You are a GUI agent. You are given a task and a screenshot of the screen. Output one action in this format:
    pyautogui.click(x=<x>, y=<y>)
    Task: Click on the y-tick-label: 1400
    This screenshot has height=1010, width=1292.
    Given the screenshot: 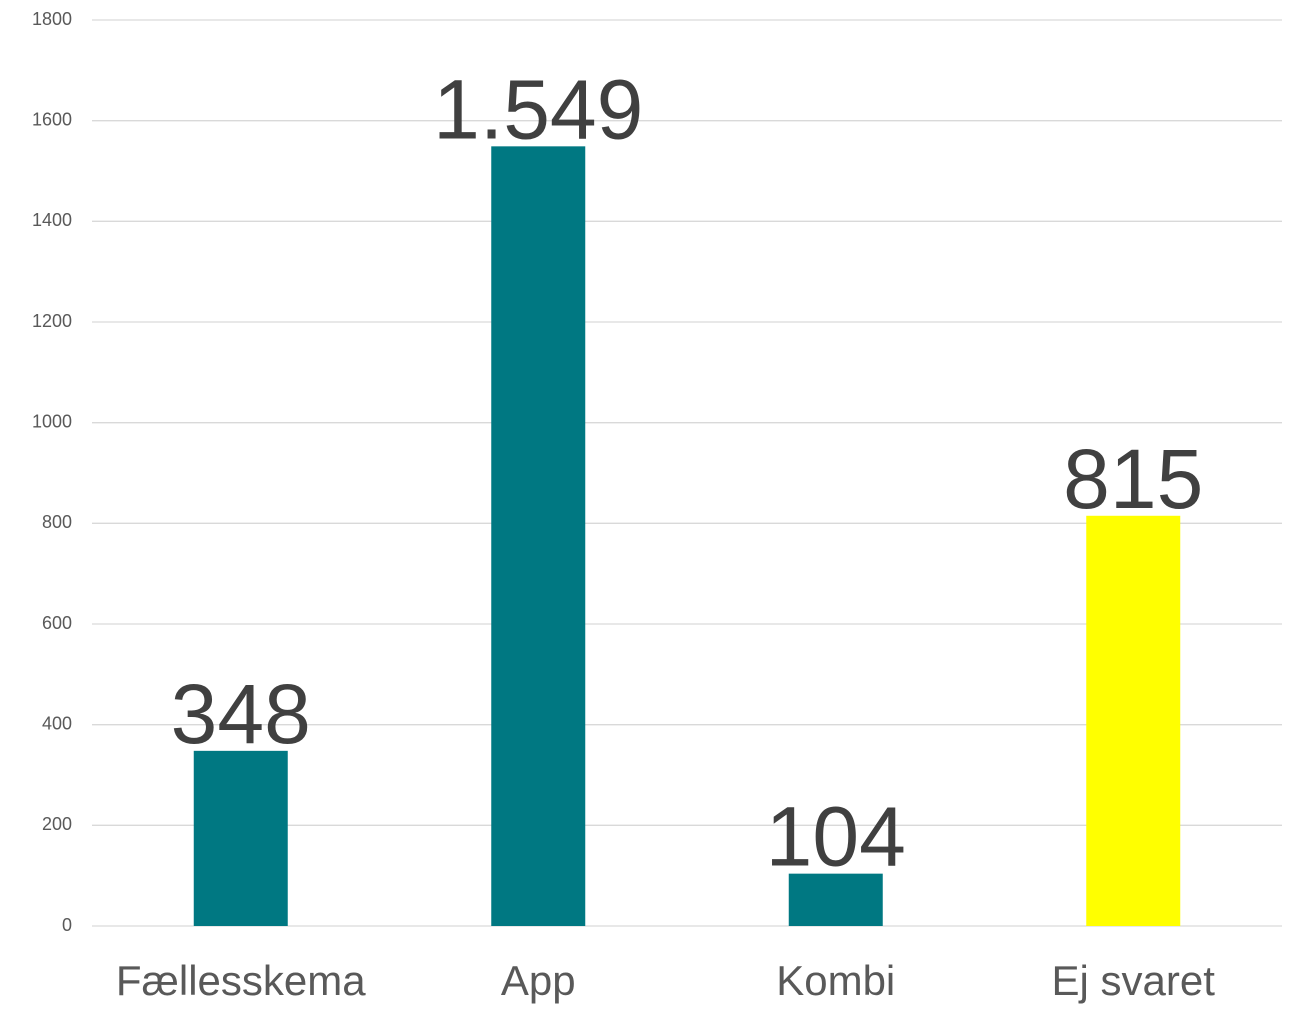 What is the action you would take?
    pyautogui.click(x=52, y=220)
    